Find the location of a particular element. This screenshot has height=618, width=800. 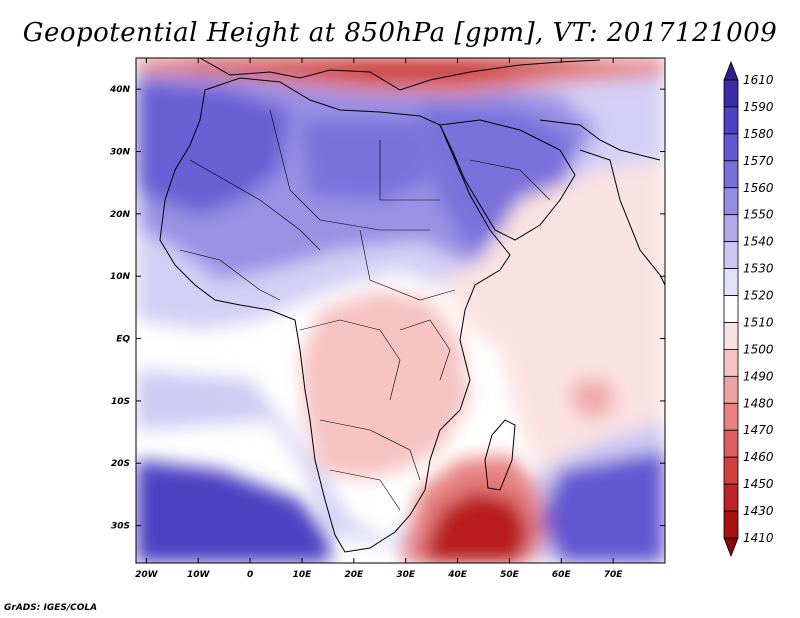

border-sudan is located at coordinates (407, 265).